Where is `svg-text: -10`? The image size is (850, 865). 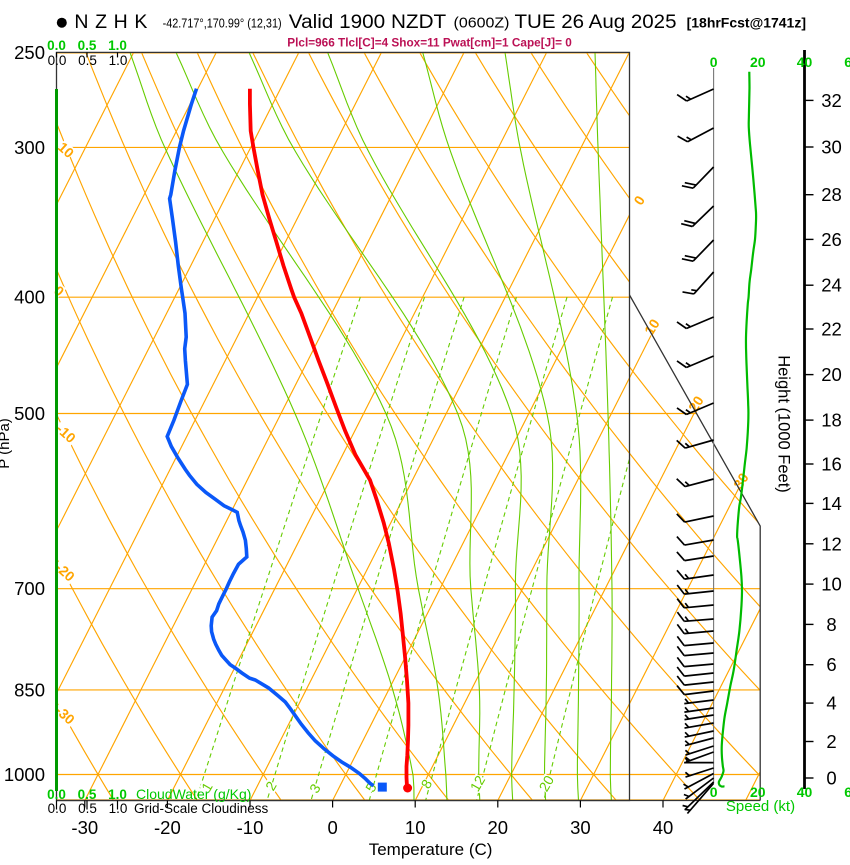 svg-text: -10 is located at coordinates (250, 827).